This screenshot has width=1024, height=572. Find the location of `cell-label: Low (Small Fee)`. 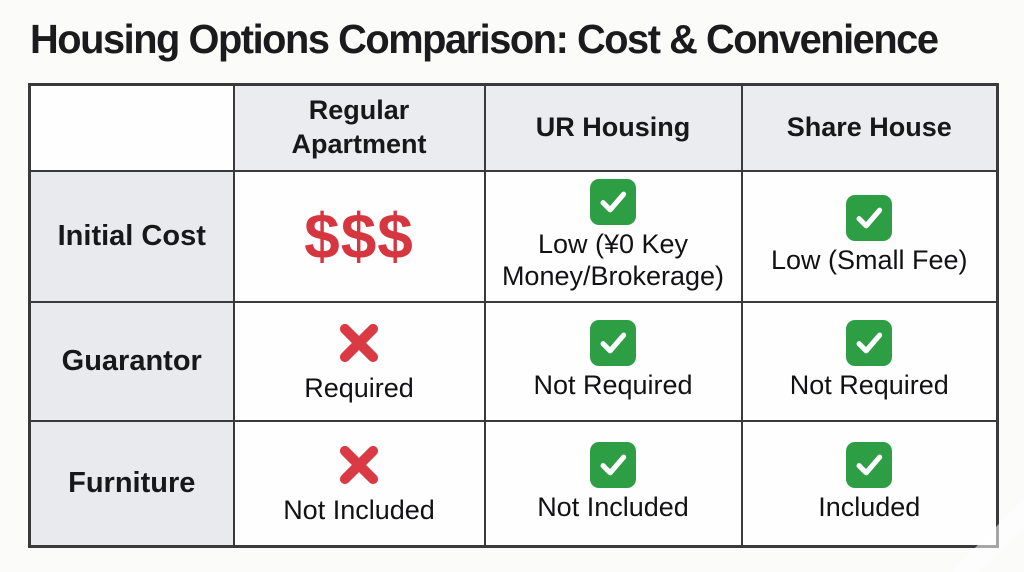

cell-label: Low (Small Fee) is located at coordinates (869, 260).